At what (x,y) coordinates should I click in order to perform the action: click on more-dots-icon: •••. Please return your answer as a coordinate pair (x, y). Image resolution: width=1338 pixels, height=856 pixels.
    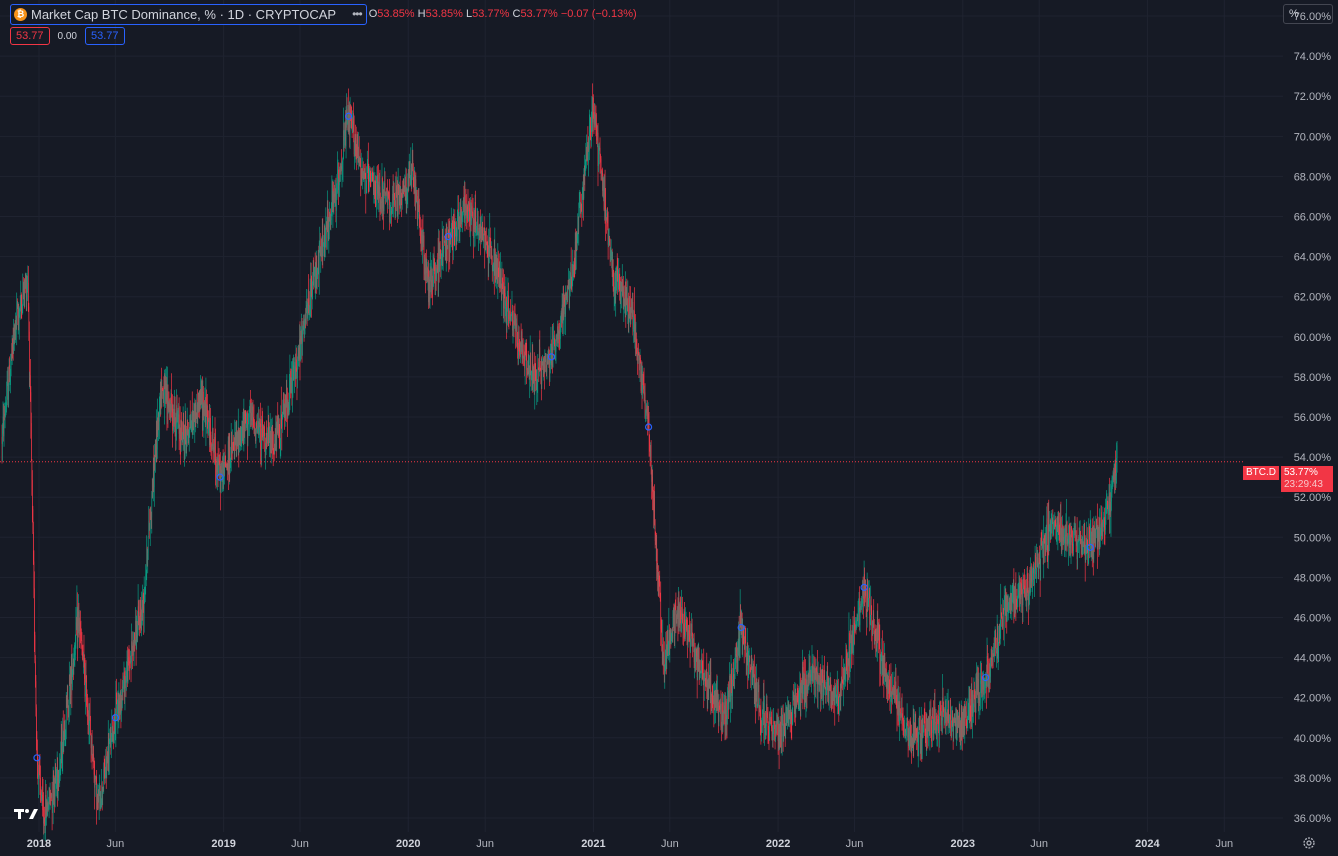
    Looking at the image, I should click on (357, 14).